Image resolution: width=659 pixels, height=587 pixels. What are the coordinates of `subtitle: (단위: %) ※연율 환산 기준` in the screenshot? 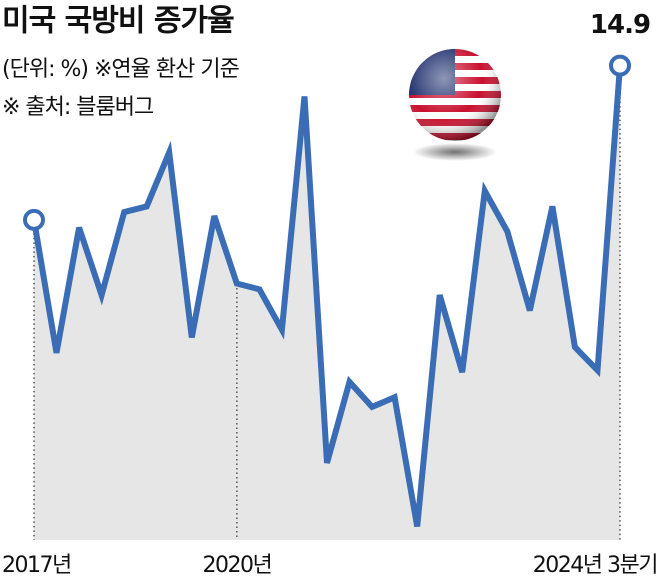 It's located at (121, 69).